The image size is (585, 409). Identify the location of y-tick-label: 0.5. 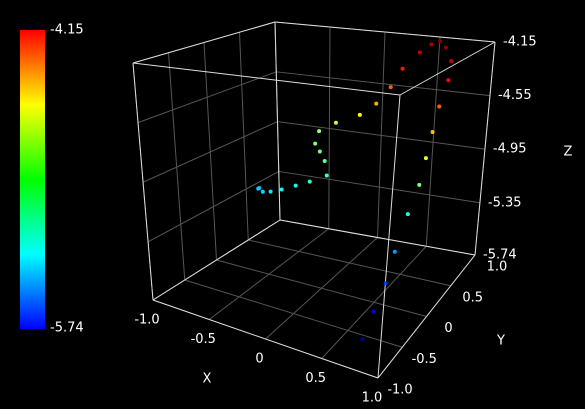
(472, 297).